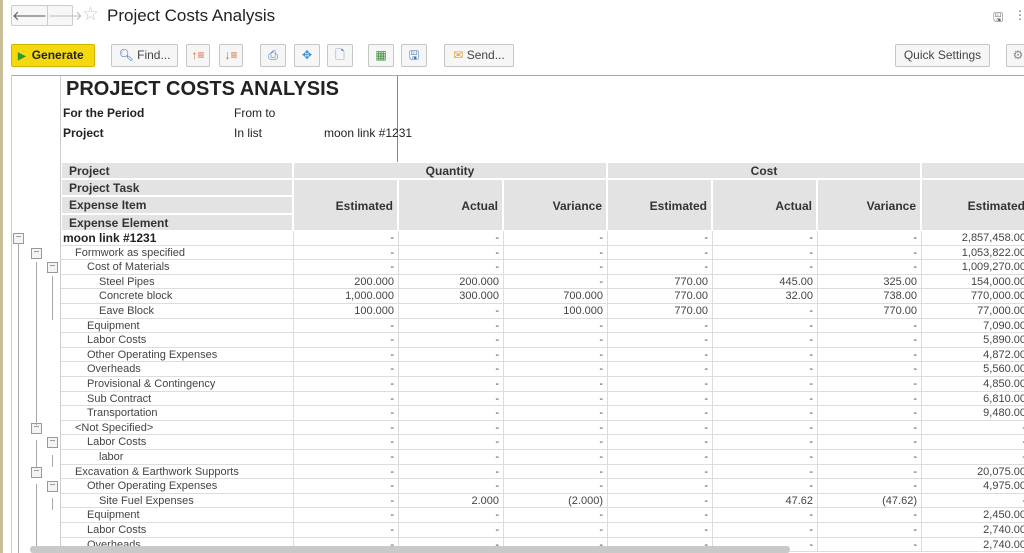 This screenshot has height=553, width=1024. I want to click on table-row: moon link #1231- - - - - -2,857,458.00, so click(542, 238).